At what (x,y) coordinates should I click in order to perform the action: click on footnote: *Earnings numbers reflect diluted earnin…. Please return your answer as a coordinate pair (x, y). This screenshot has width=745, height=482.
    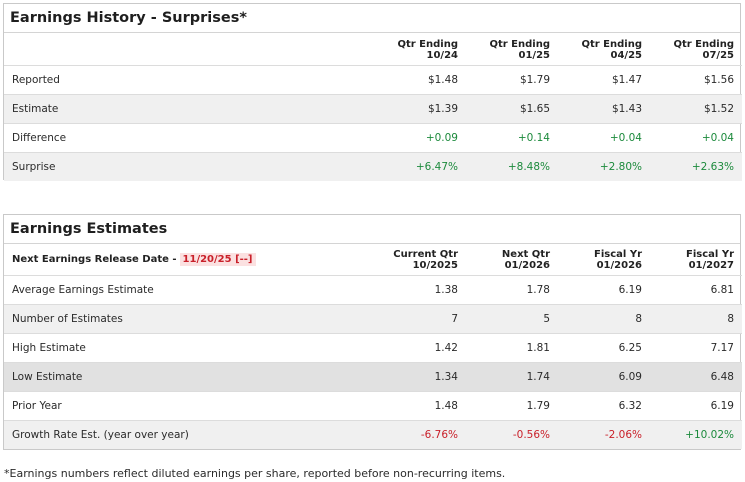
    Looking at the image, I should click on (255, 473).